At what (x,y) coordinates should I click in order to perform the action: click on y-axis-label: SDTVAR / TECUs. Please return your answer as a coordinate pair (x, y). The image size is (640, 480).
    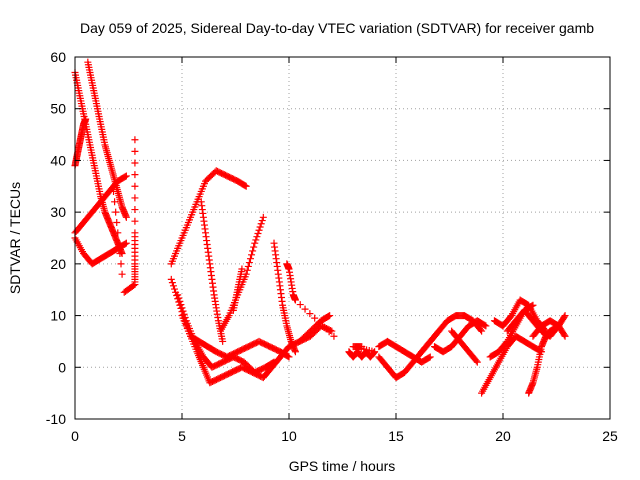
    Looking at the image, I should click on (15, 238).